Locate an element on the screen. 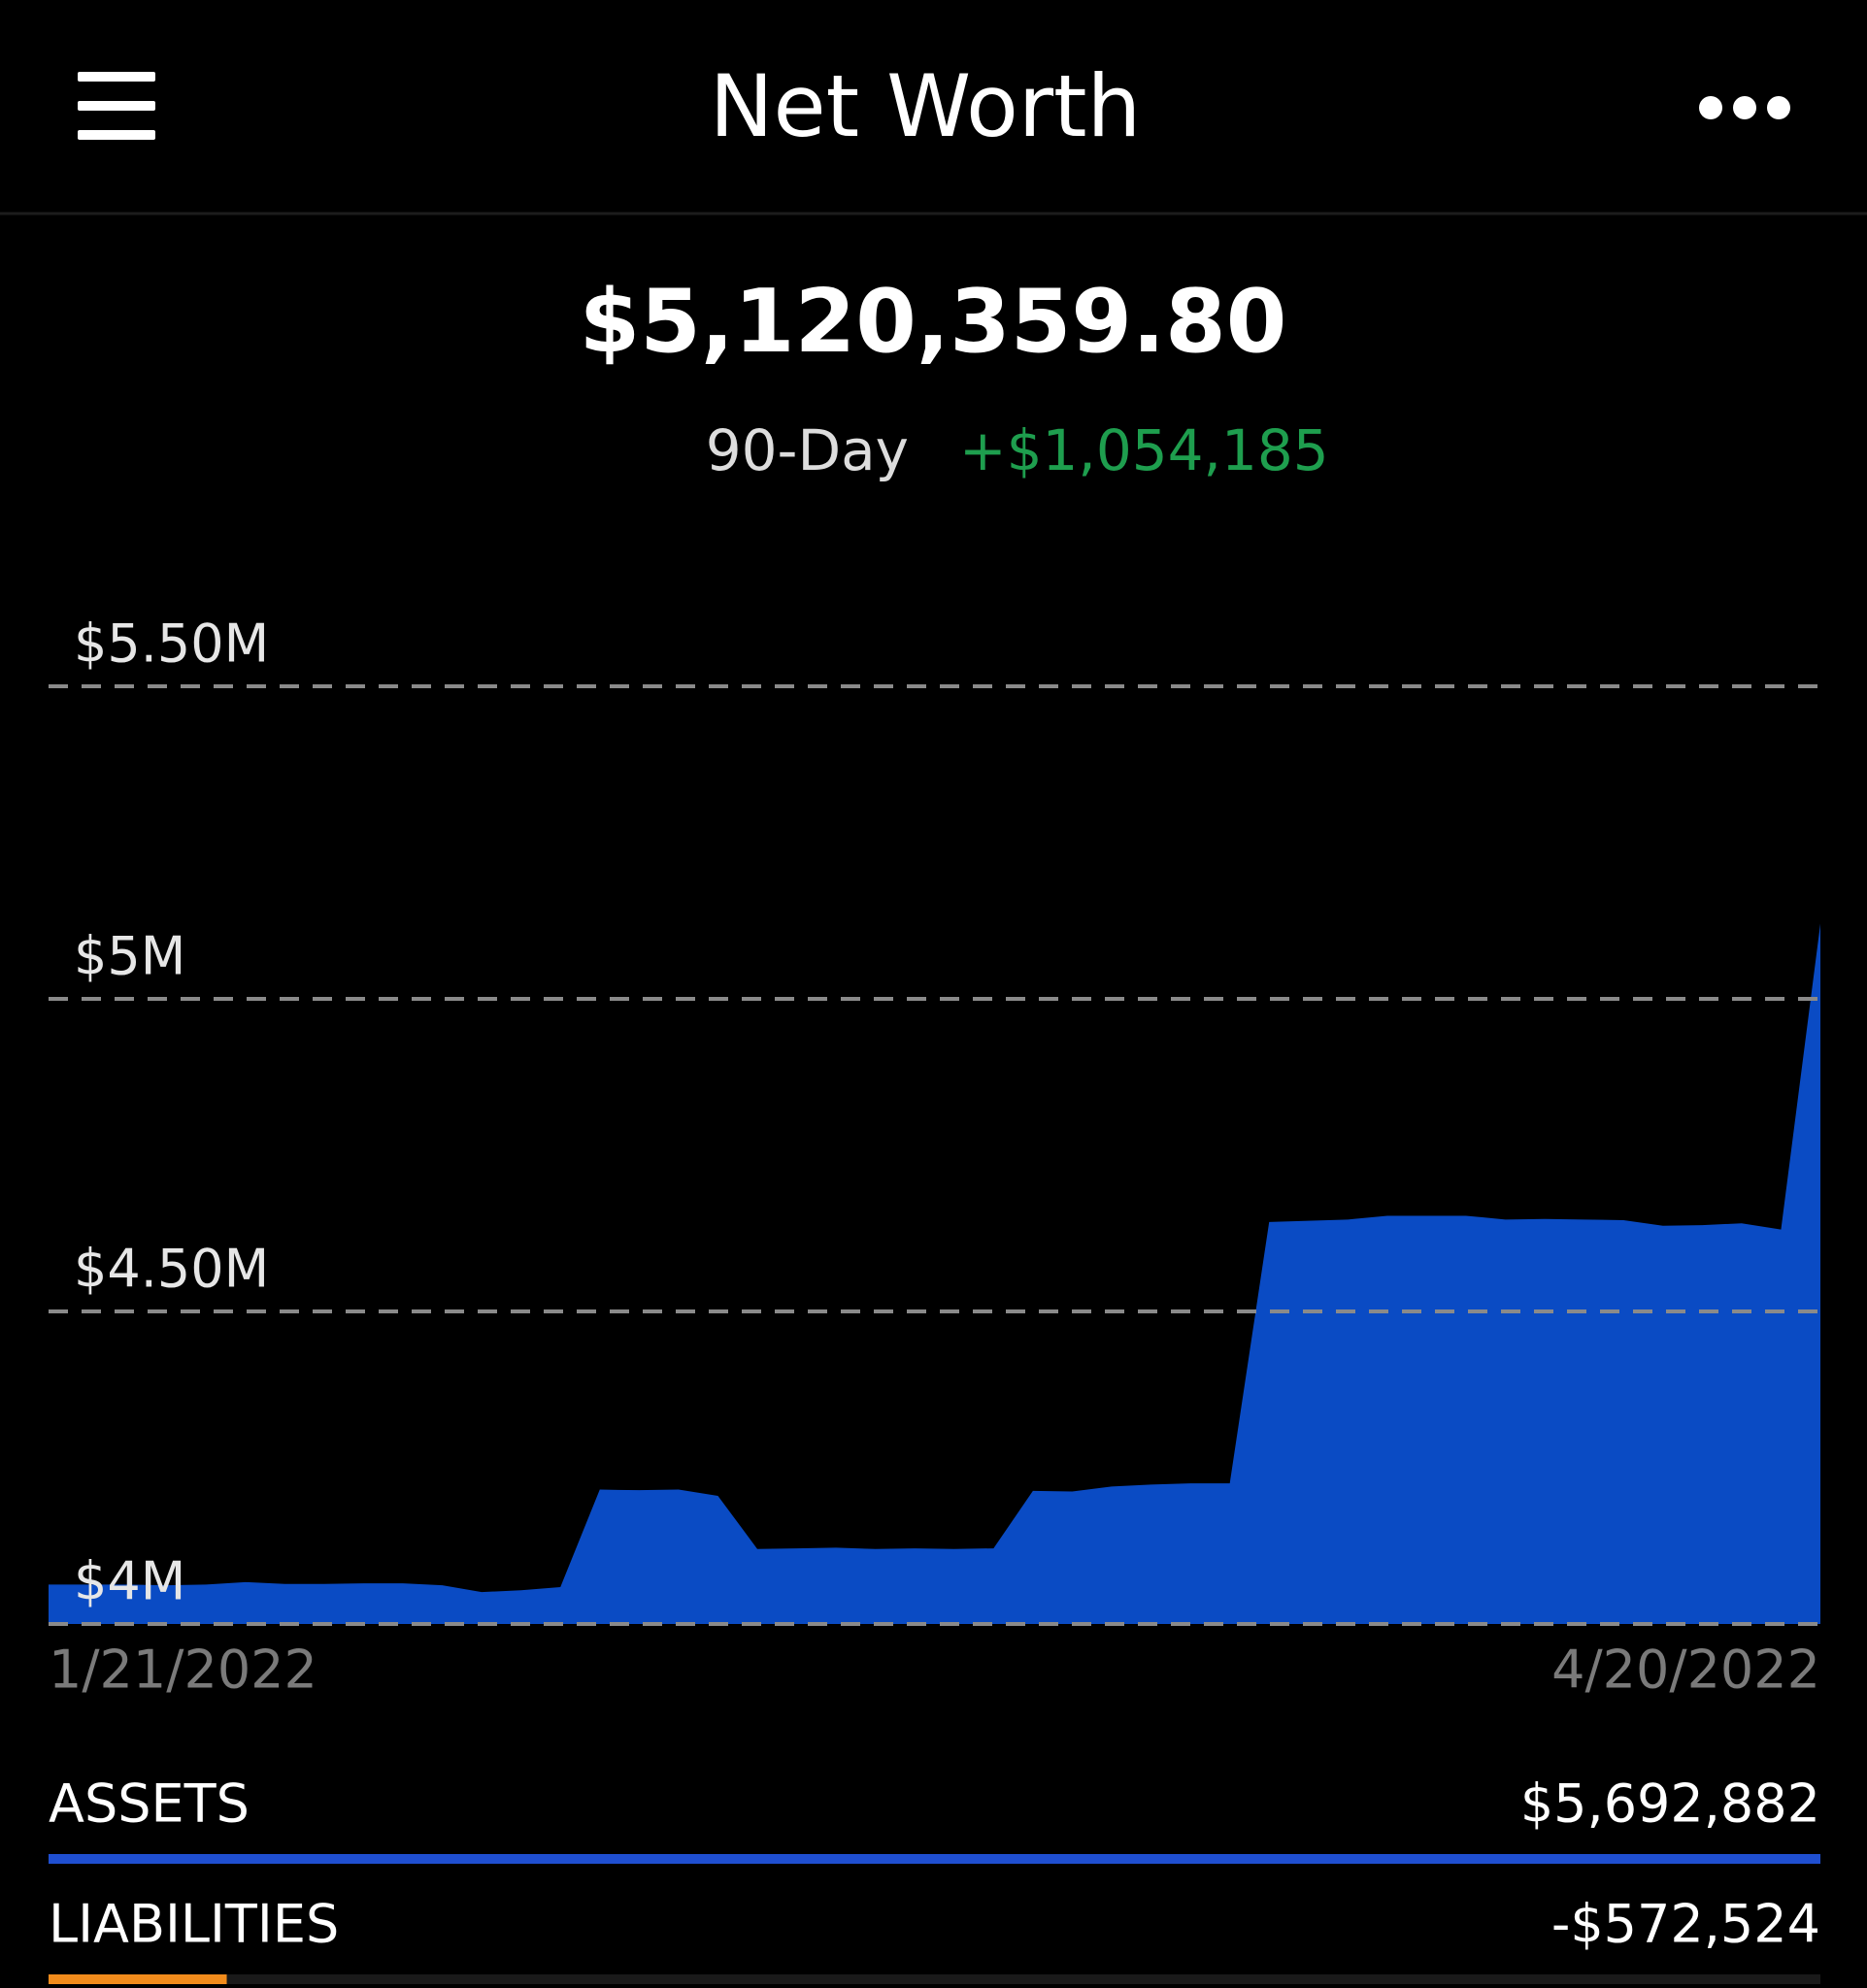 Image resolution: width=1867 pixels, height=1988 pixels. y-tick-label: $5M is located at coordinates (129, 957).